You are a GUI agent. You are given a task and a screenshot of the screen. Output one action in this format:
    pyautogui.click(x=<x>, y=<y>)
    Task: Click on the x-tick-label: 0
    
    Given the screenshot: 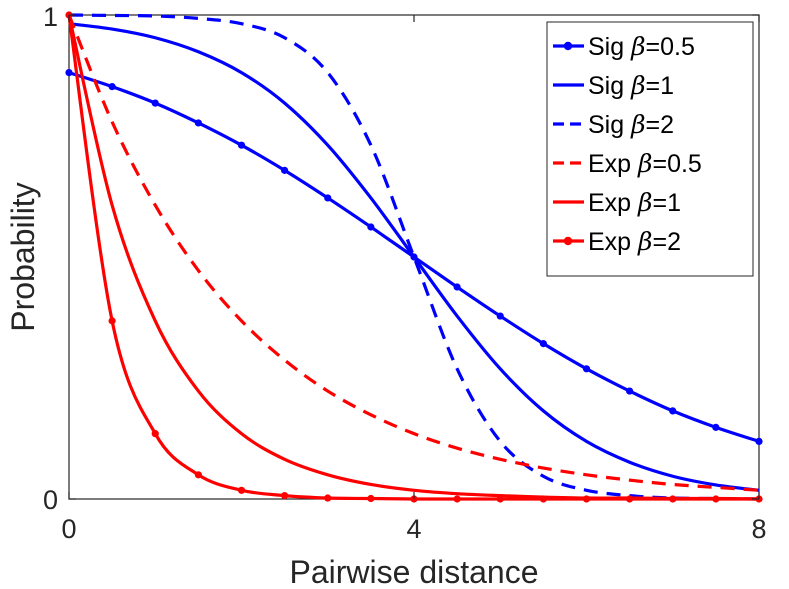 What is the action you would take?
    pyautogui.click(x=68, y=529)
    